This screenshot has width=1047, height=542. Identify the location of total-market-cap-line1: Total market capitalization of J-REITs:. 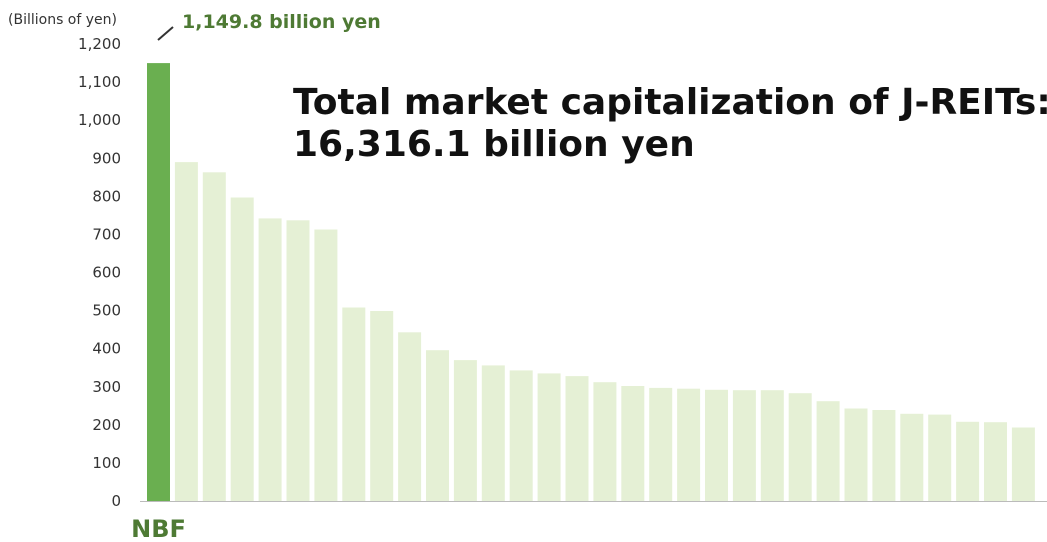
(670, 102).